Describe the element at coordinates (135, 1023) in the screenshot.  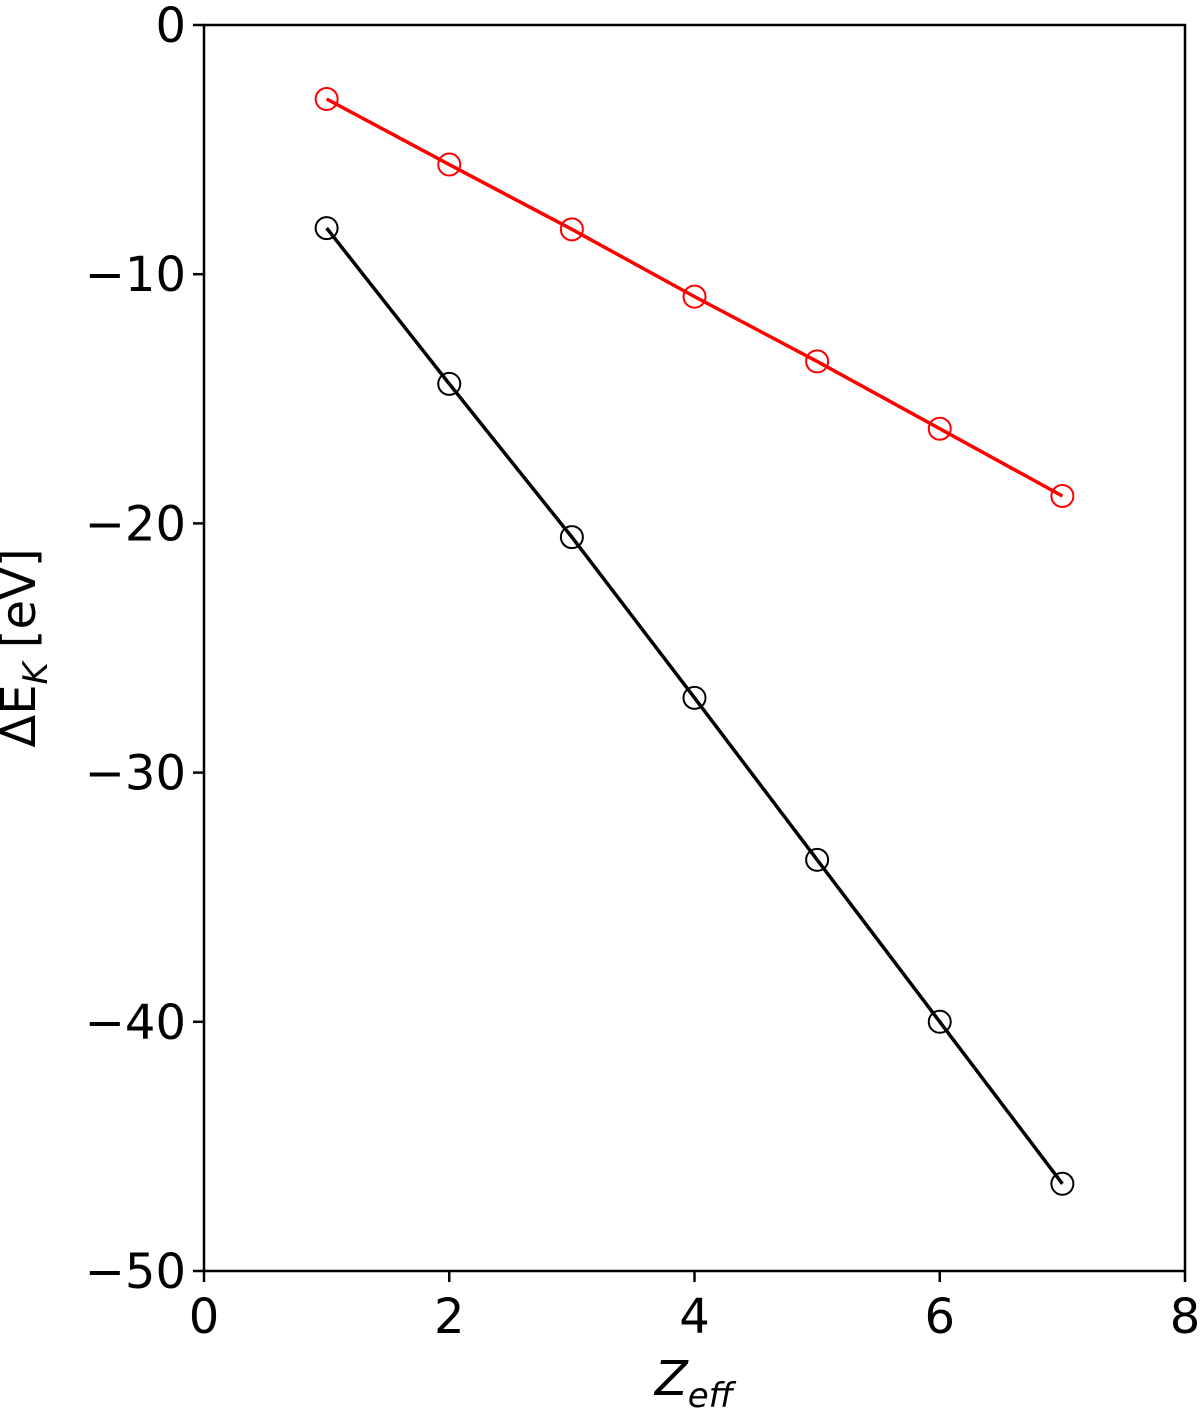
I see `y-tick-label: −40` at that location.